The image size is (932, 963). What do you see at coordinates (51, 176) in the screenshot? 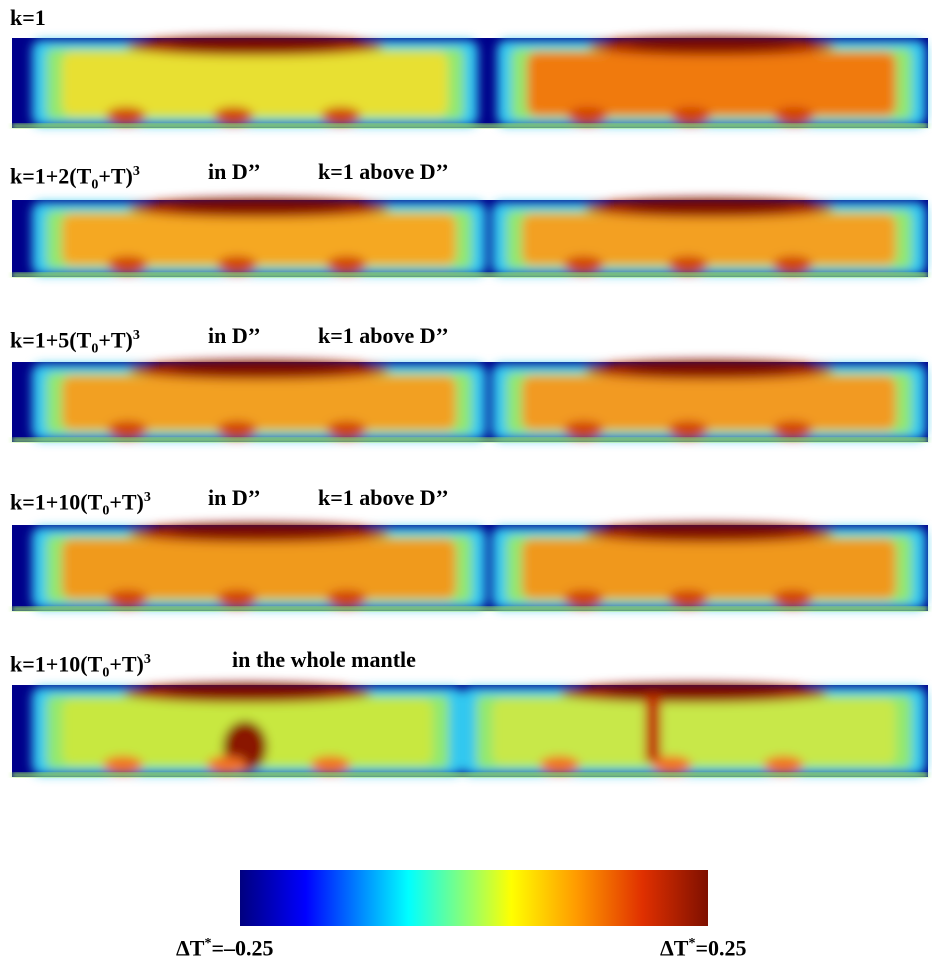
I see `text: k=1+2(T` at bounding box center [51, 176].